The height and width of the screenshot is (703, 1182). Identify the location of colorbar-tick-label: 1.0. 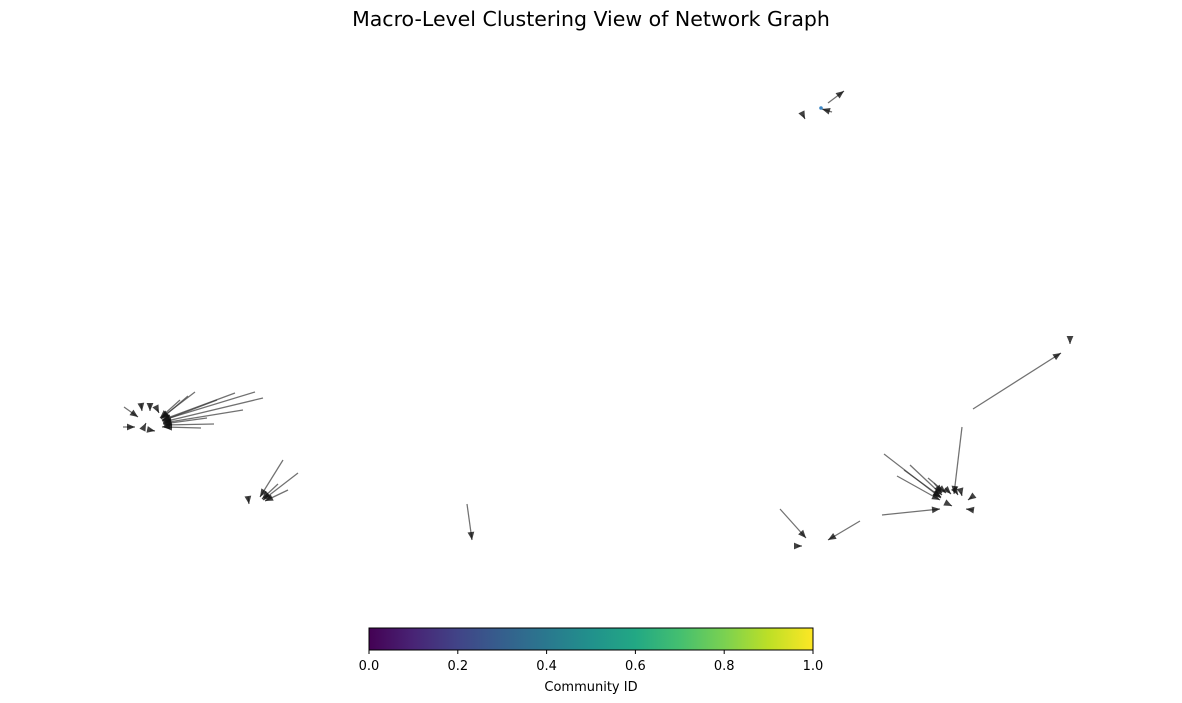
(813, 666).